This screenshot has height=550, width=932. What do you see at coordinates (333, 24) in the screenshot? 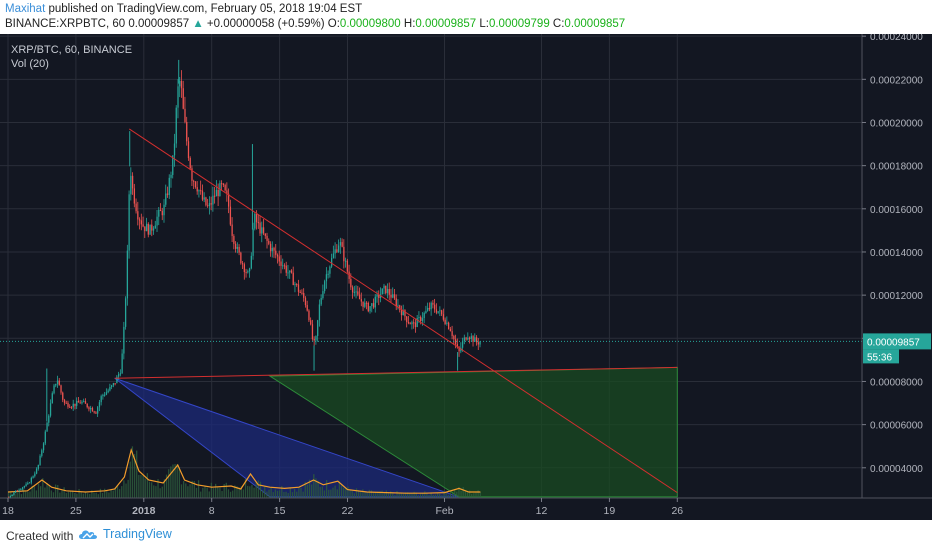
I see `open-label: O:` at bounding box center [333, 24].